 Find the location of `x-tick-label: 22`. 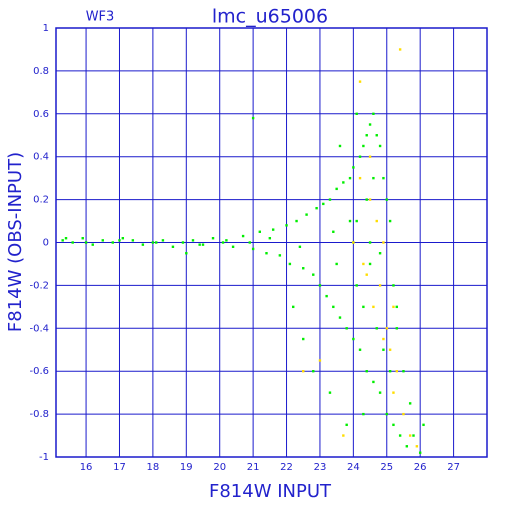

x-tick-label: 22 is located at coordinates (286, 467).